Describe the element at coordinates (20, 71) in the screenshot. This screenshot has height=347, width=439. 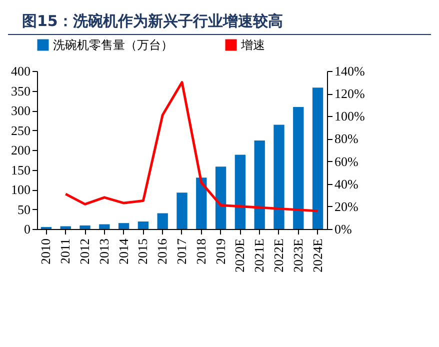
I see `y-tick-label: 400` at that location.